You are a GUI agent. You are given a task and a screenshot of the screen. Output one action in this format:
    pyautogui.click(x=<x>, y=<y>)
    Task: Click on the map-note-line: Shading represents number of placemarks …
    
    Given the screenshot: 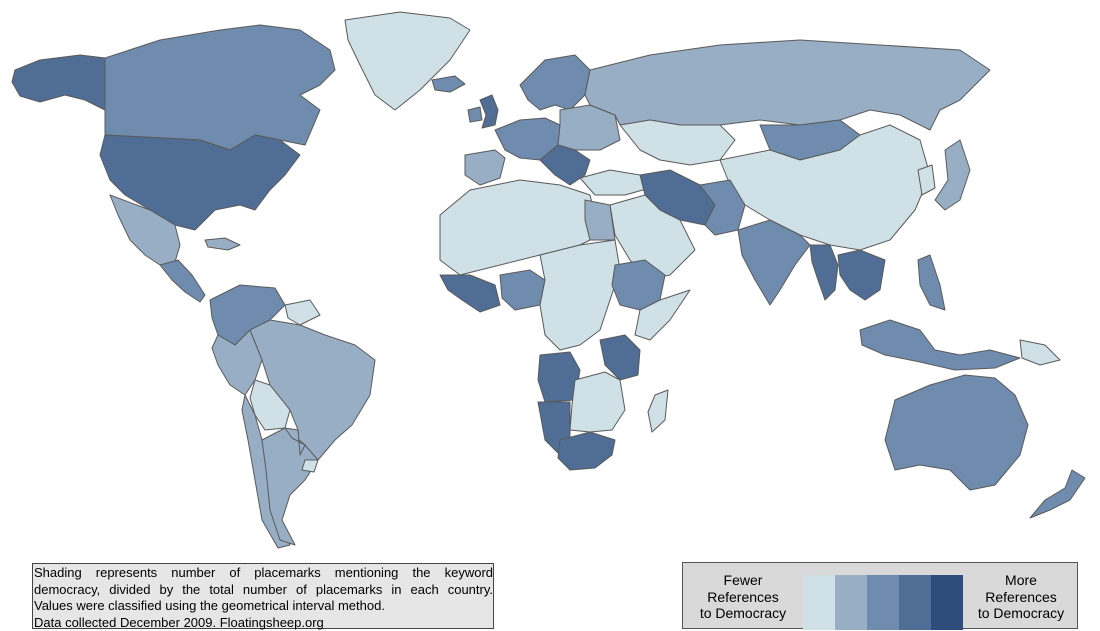 What is the action you would take?
    pyautogui.click(x=263, y=573)
    